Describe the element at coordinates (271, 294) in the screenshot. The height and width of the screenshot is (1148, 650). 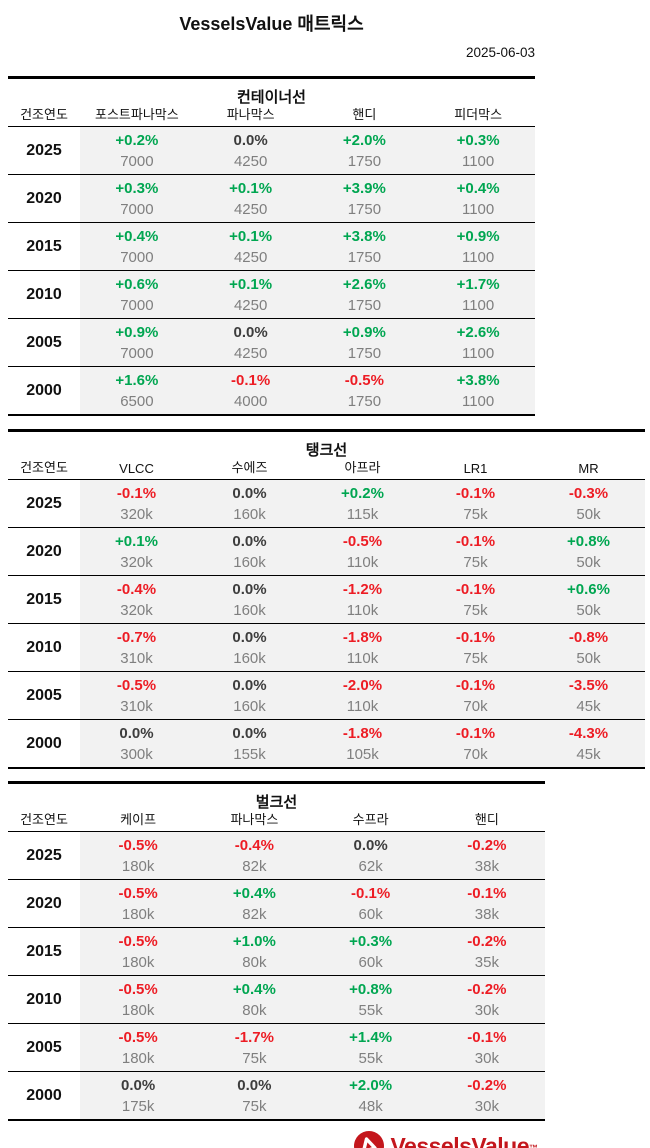
I see `table-row: 2010 +0.6% 7000 +0.1% 4250 +2.6% 1750 +1.7% 1100` at that location.